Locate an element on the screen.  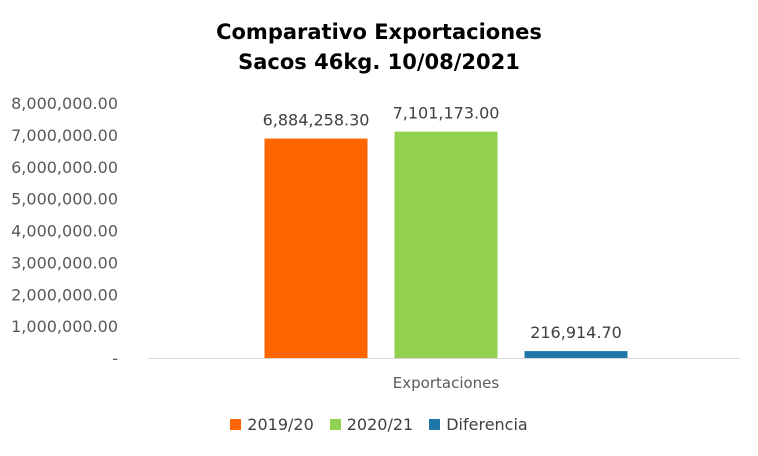
data-label-2020-21: 7,101,173.00 is located at coordinates (446, 113).